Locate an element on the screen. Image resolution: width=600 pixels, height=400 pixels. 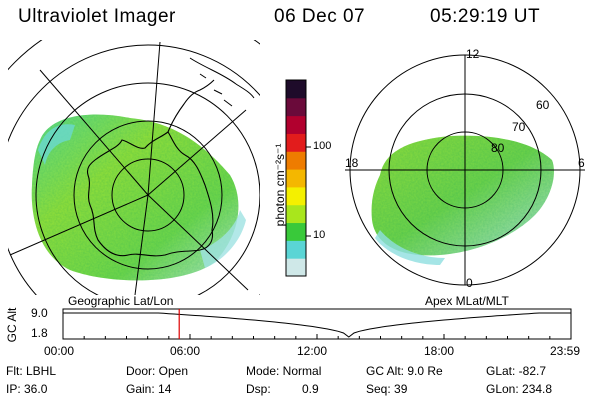
altitude-curve is located at coordinates (317, 325).